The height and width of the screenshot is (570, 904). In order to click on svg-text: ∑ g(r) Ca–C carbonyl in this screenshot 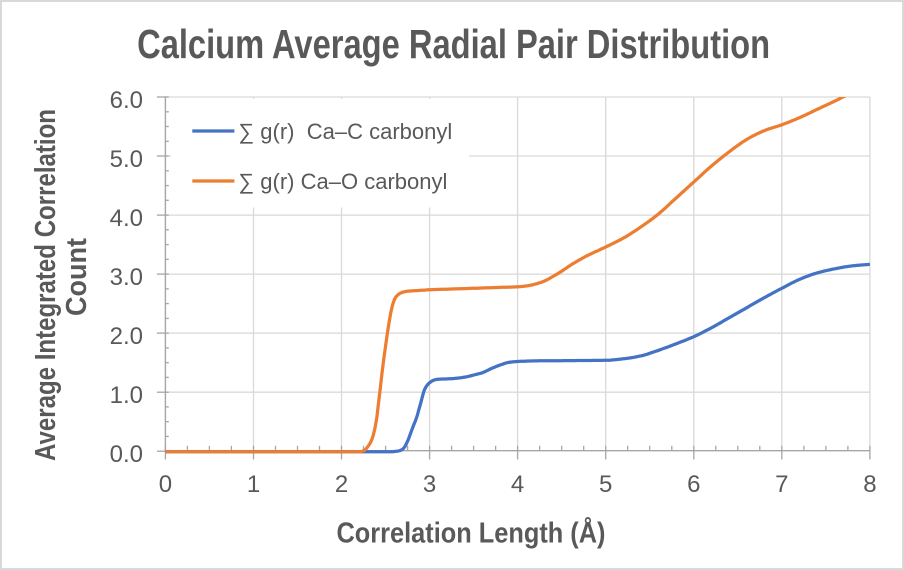, I will do `click(346, 131)`.